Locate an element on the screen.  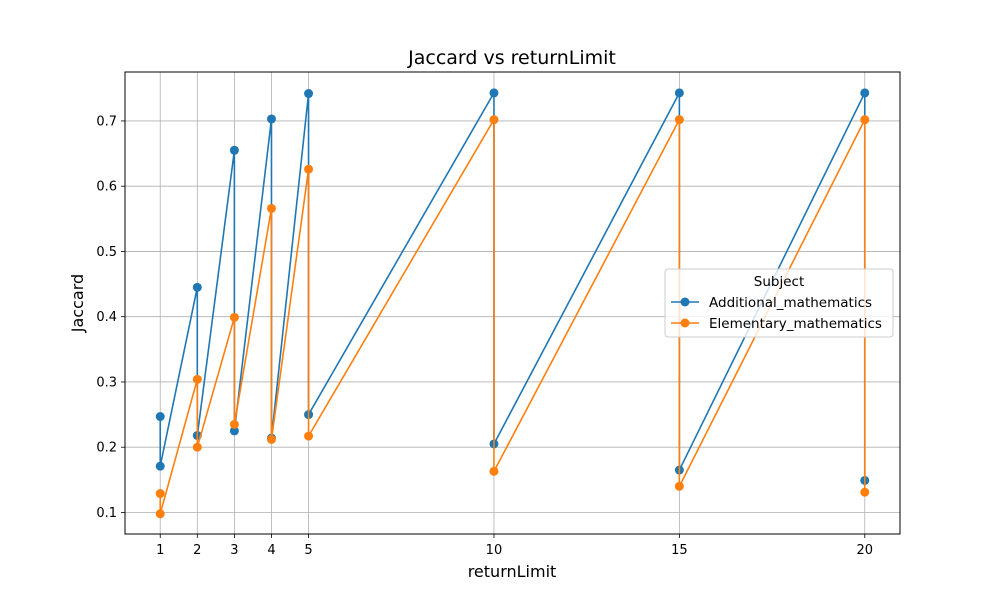
x-tick-label: 5 is located at coordinates (308, 550).